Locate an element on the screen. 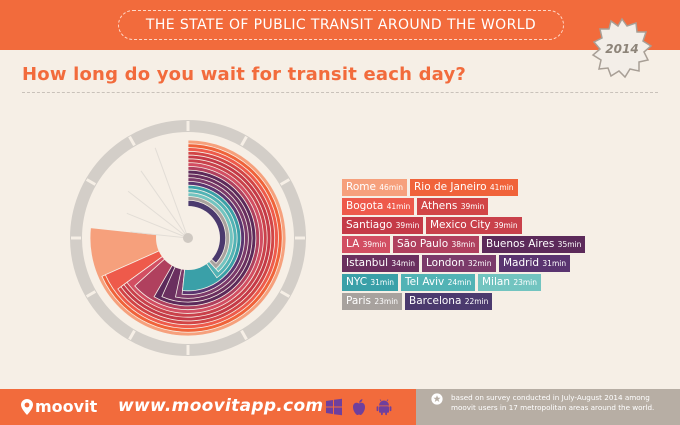 The image size is (680, 425). city-tag-nyc: NYC 31min is located at coordinates (370, 282).